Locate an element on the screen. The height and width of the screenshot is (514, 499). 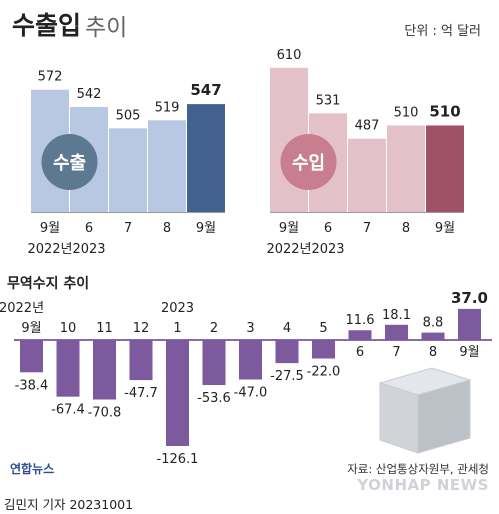
import-badge-label: 수입 is located at coordinates (308, 163).